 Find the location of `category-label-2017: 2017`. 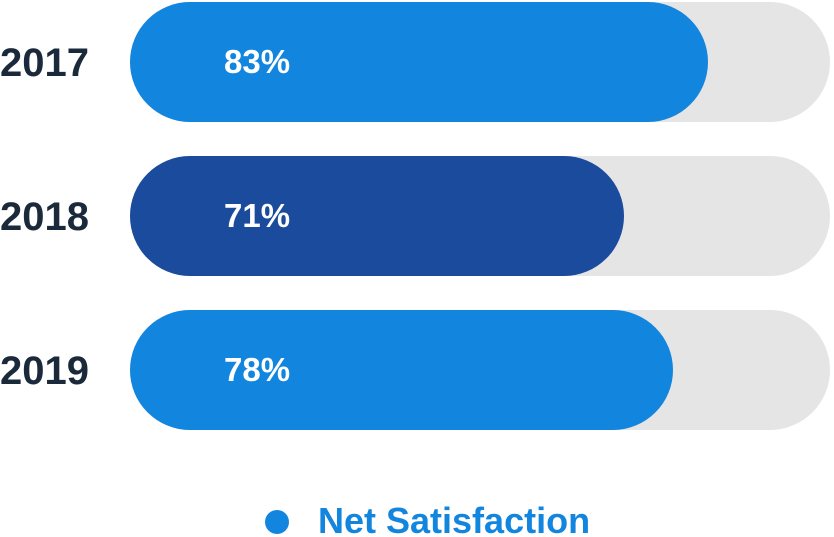

category-label-2017: 2017 is located at coordinates (44, 63).